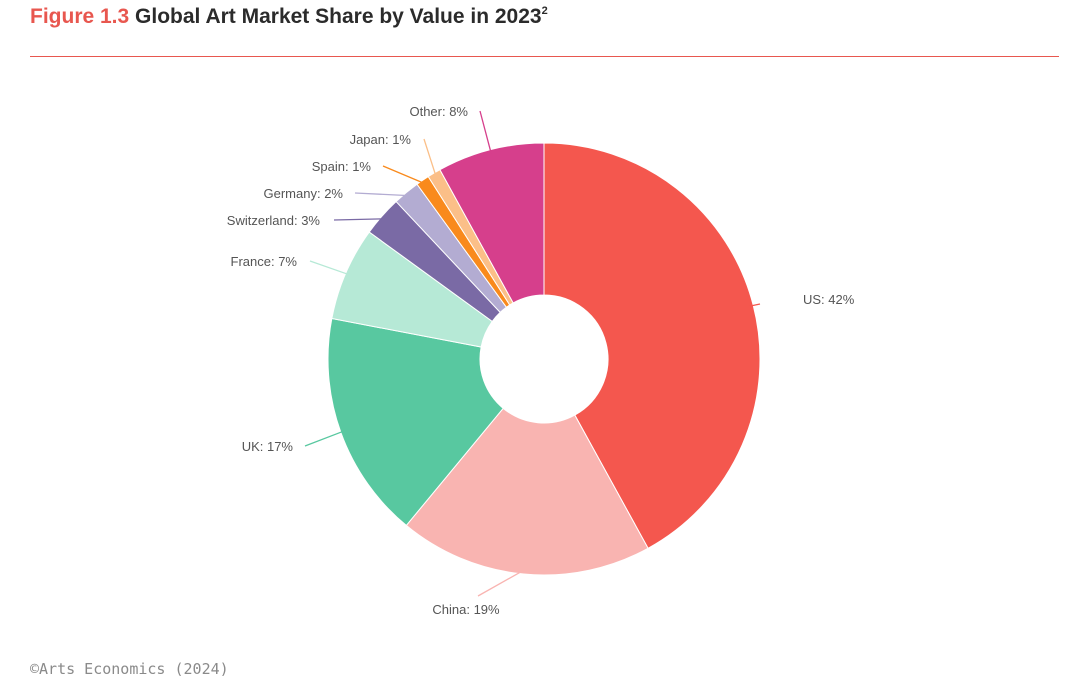 The width and height of the screenshot is (1080, 692). Describe the element at coordinates (492, 223) in the screenshot. I see `slice-other` at that location.